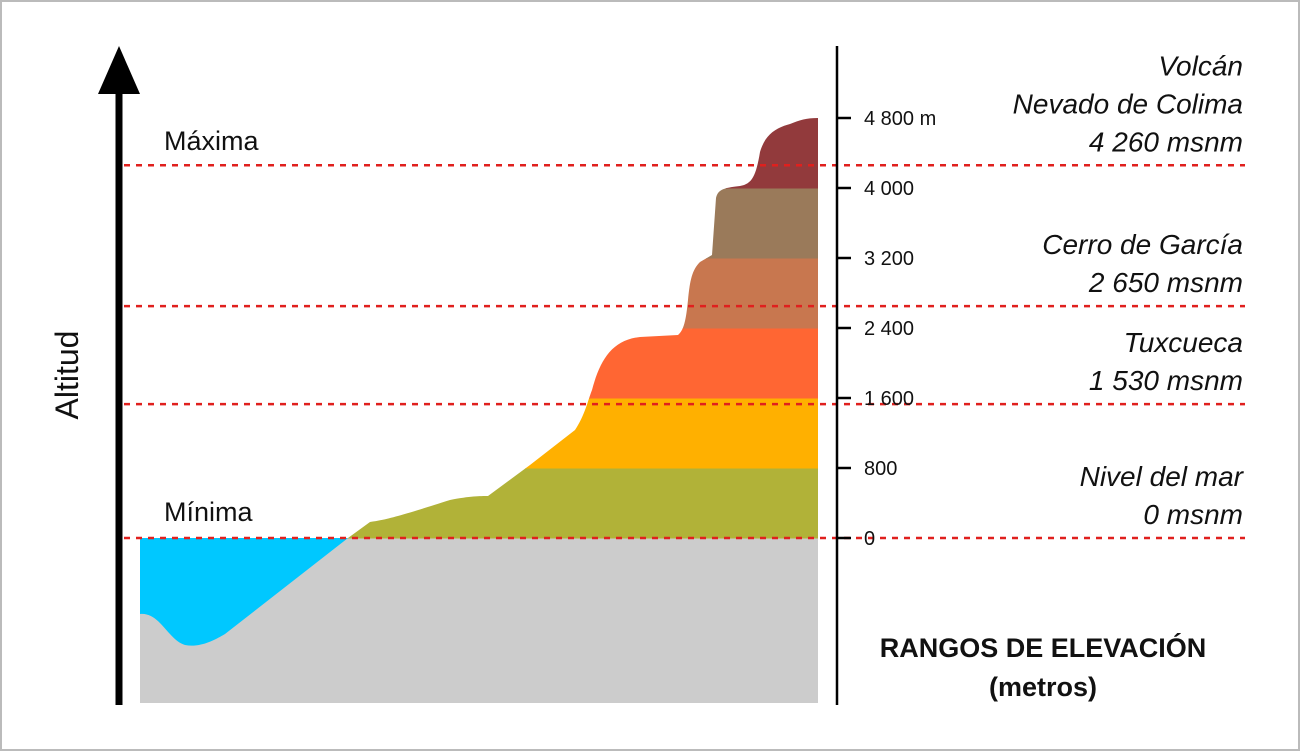 Image resolution: width=1300 pixels, height=751 pixels. Describe the element at coordinates (1162, 476) in the screenshot. I see `reference-label: Nivel del mar` at that location.